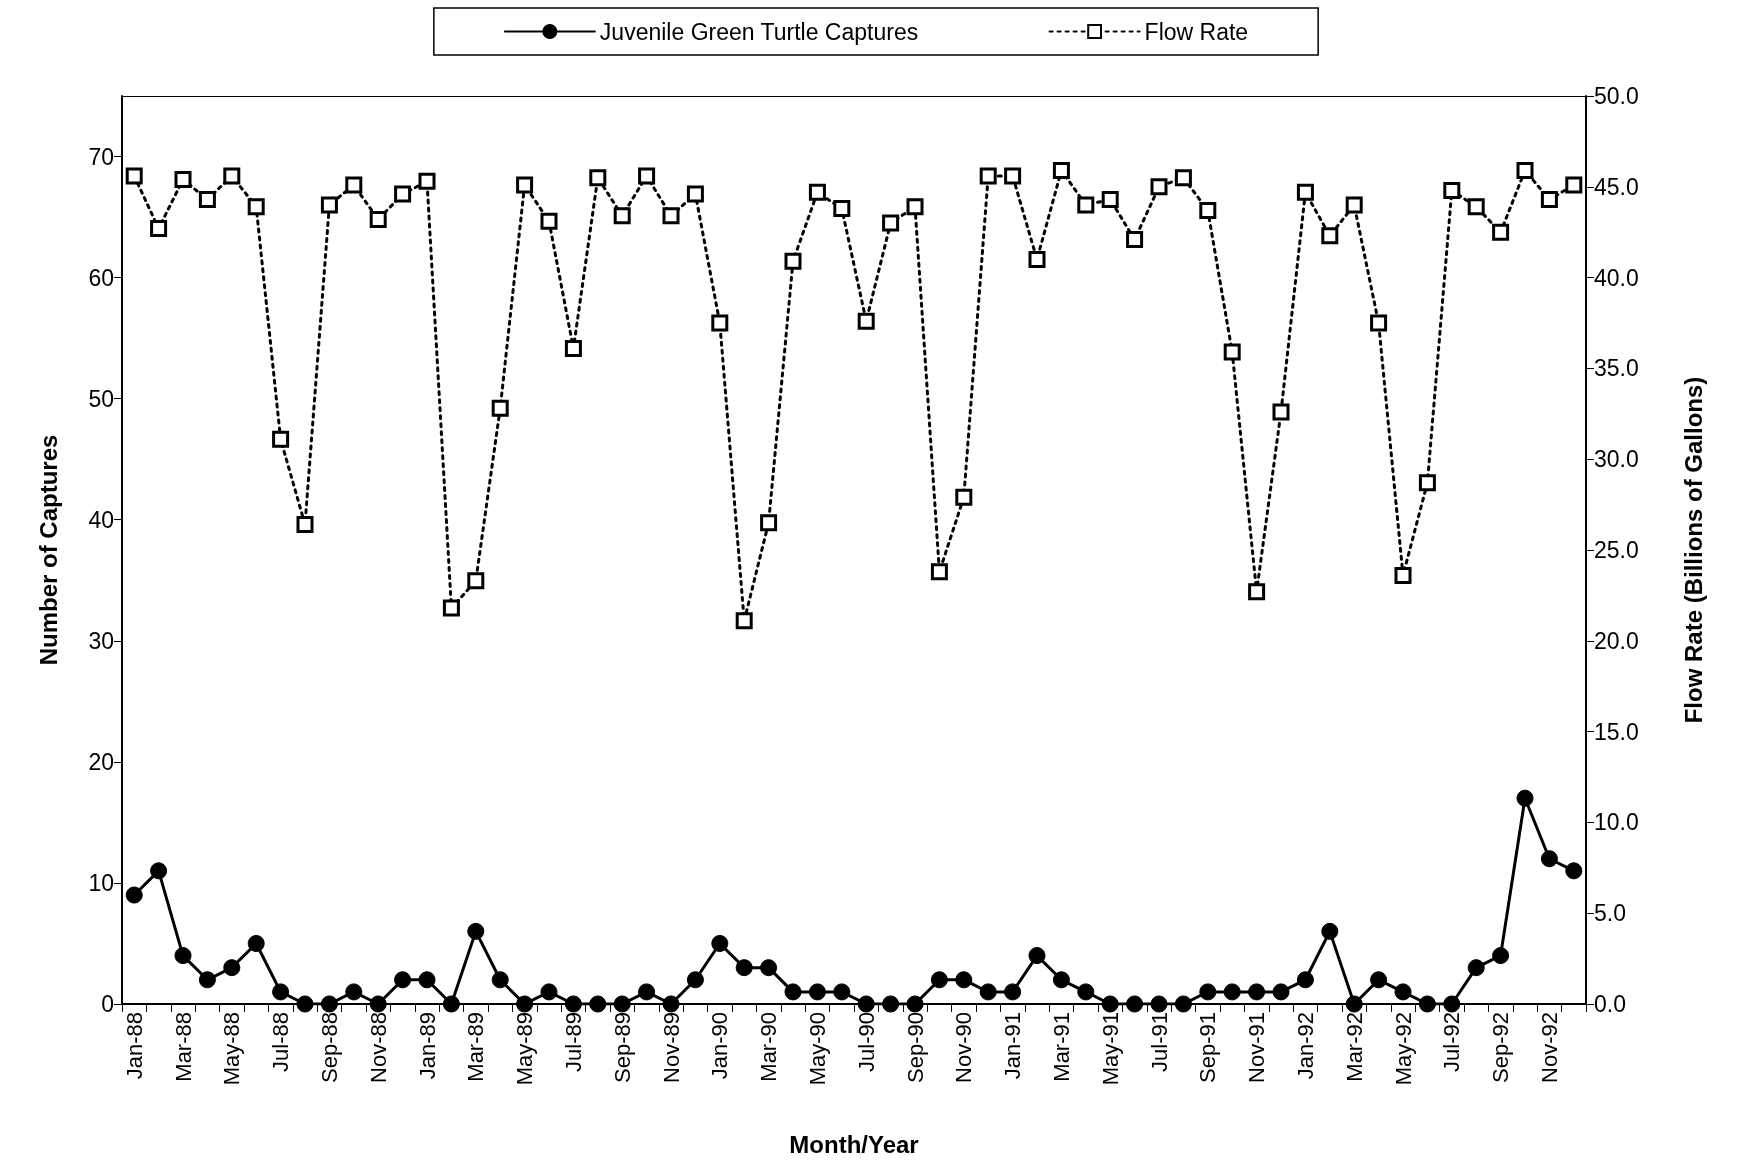 The image size is (1752, 1164). Describe the element at coordinates (769, 1047) in the screenshot. I see `x-tick-label: Mar-90` at that location.